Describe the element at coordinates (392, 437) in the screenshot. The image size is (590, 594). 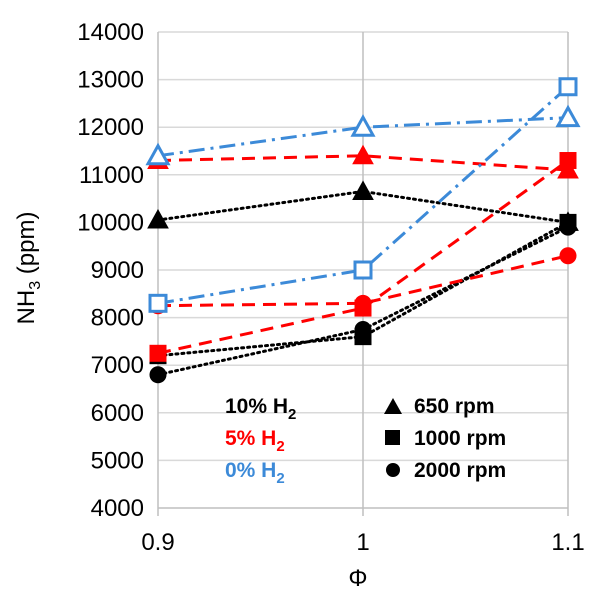
I see `legend-square-icon` at that location.